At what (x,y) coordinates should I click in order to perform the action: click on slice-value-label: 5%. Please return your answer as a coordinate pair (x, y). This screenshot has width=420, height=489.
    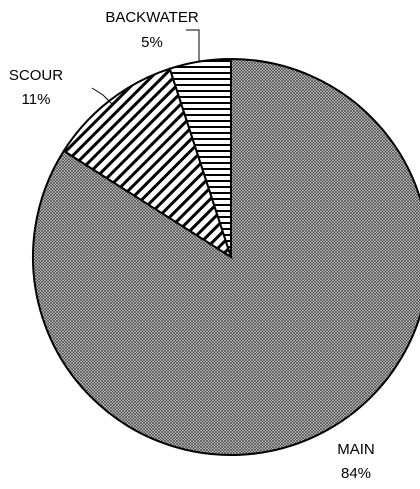
    Looking at the image, I should click on (152, 42).